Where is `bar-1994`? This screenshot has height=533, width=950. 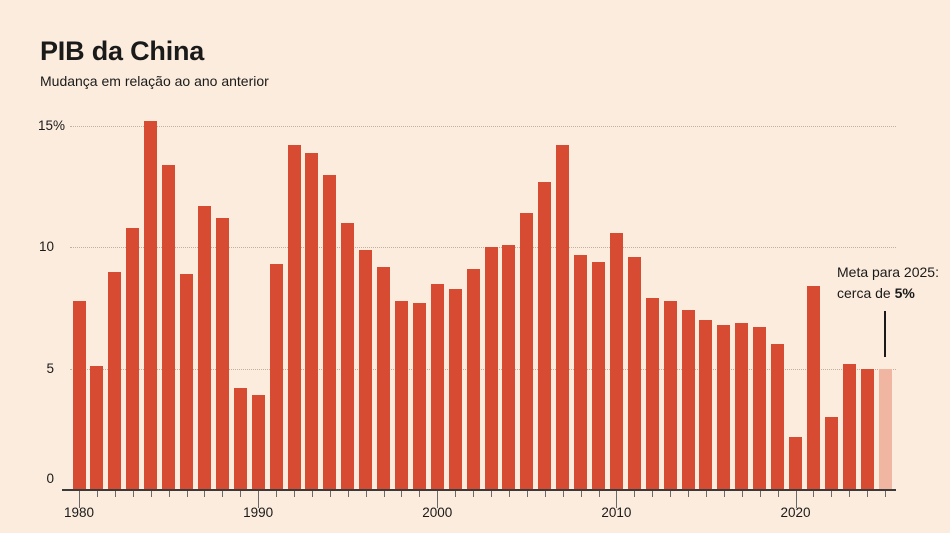
bar-1994 is located at coordinates (330, 332).